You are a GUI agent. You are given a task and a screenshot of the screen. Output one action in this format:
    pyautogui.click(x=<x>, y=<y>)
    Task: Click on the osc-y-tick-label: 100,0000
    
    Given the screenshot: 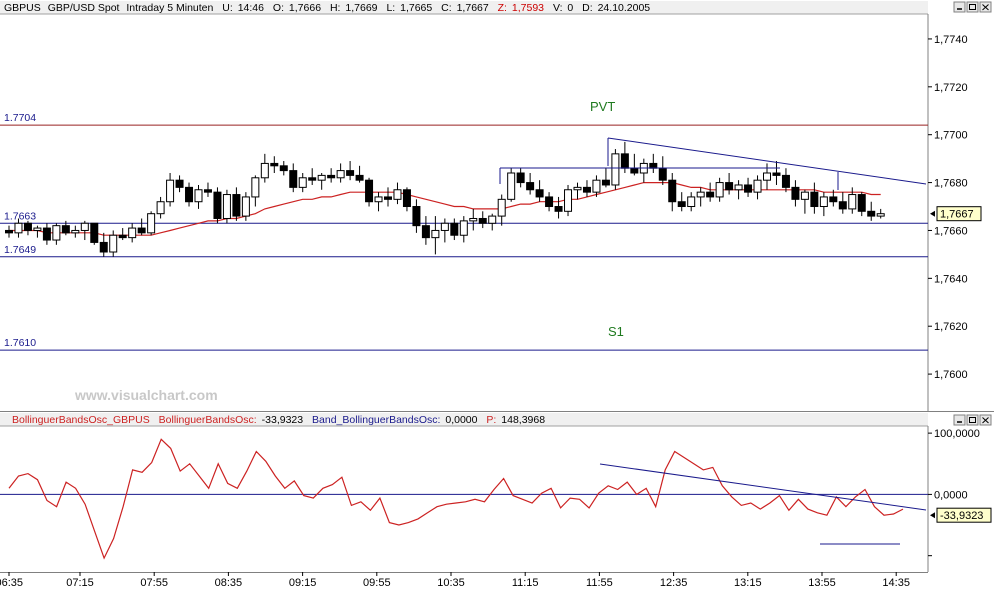 What is the action you would take?
    pyautogui.click(x=957, y=434)
    